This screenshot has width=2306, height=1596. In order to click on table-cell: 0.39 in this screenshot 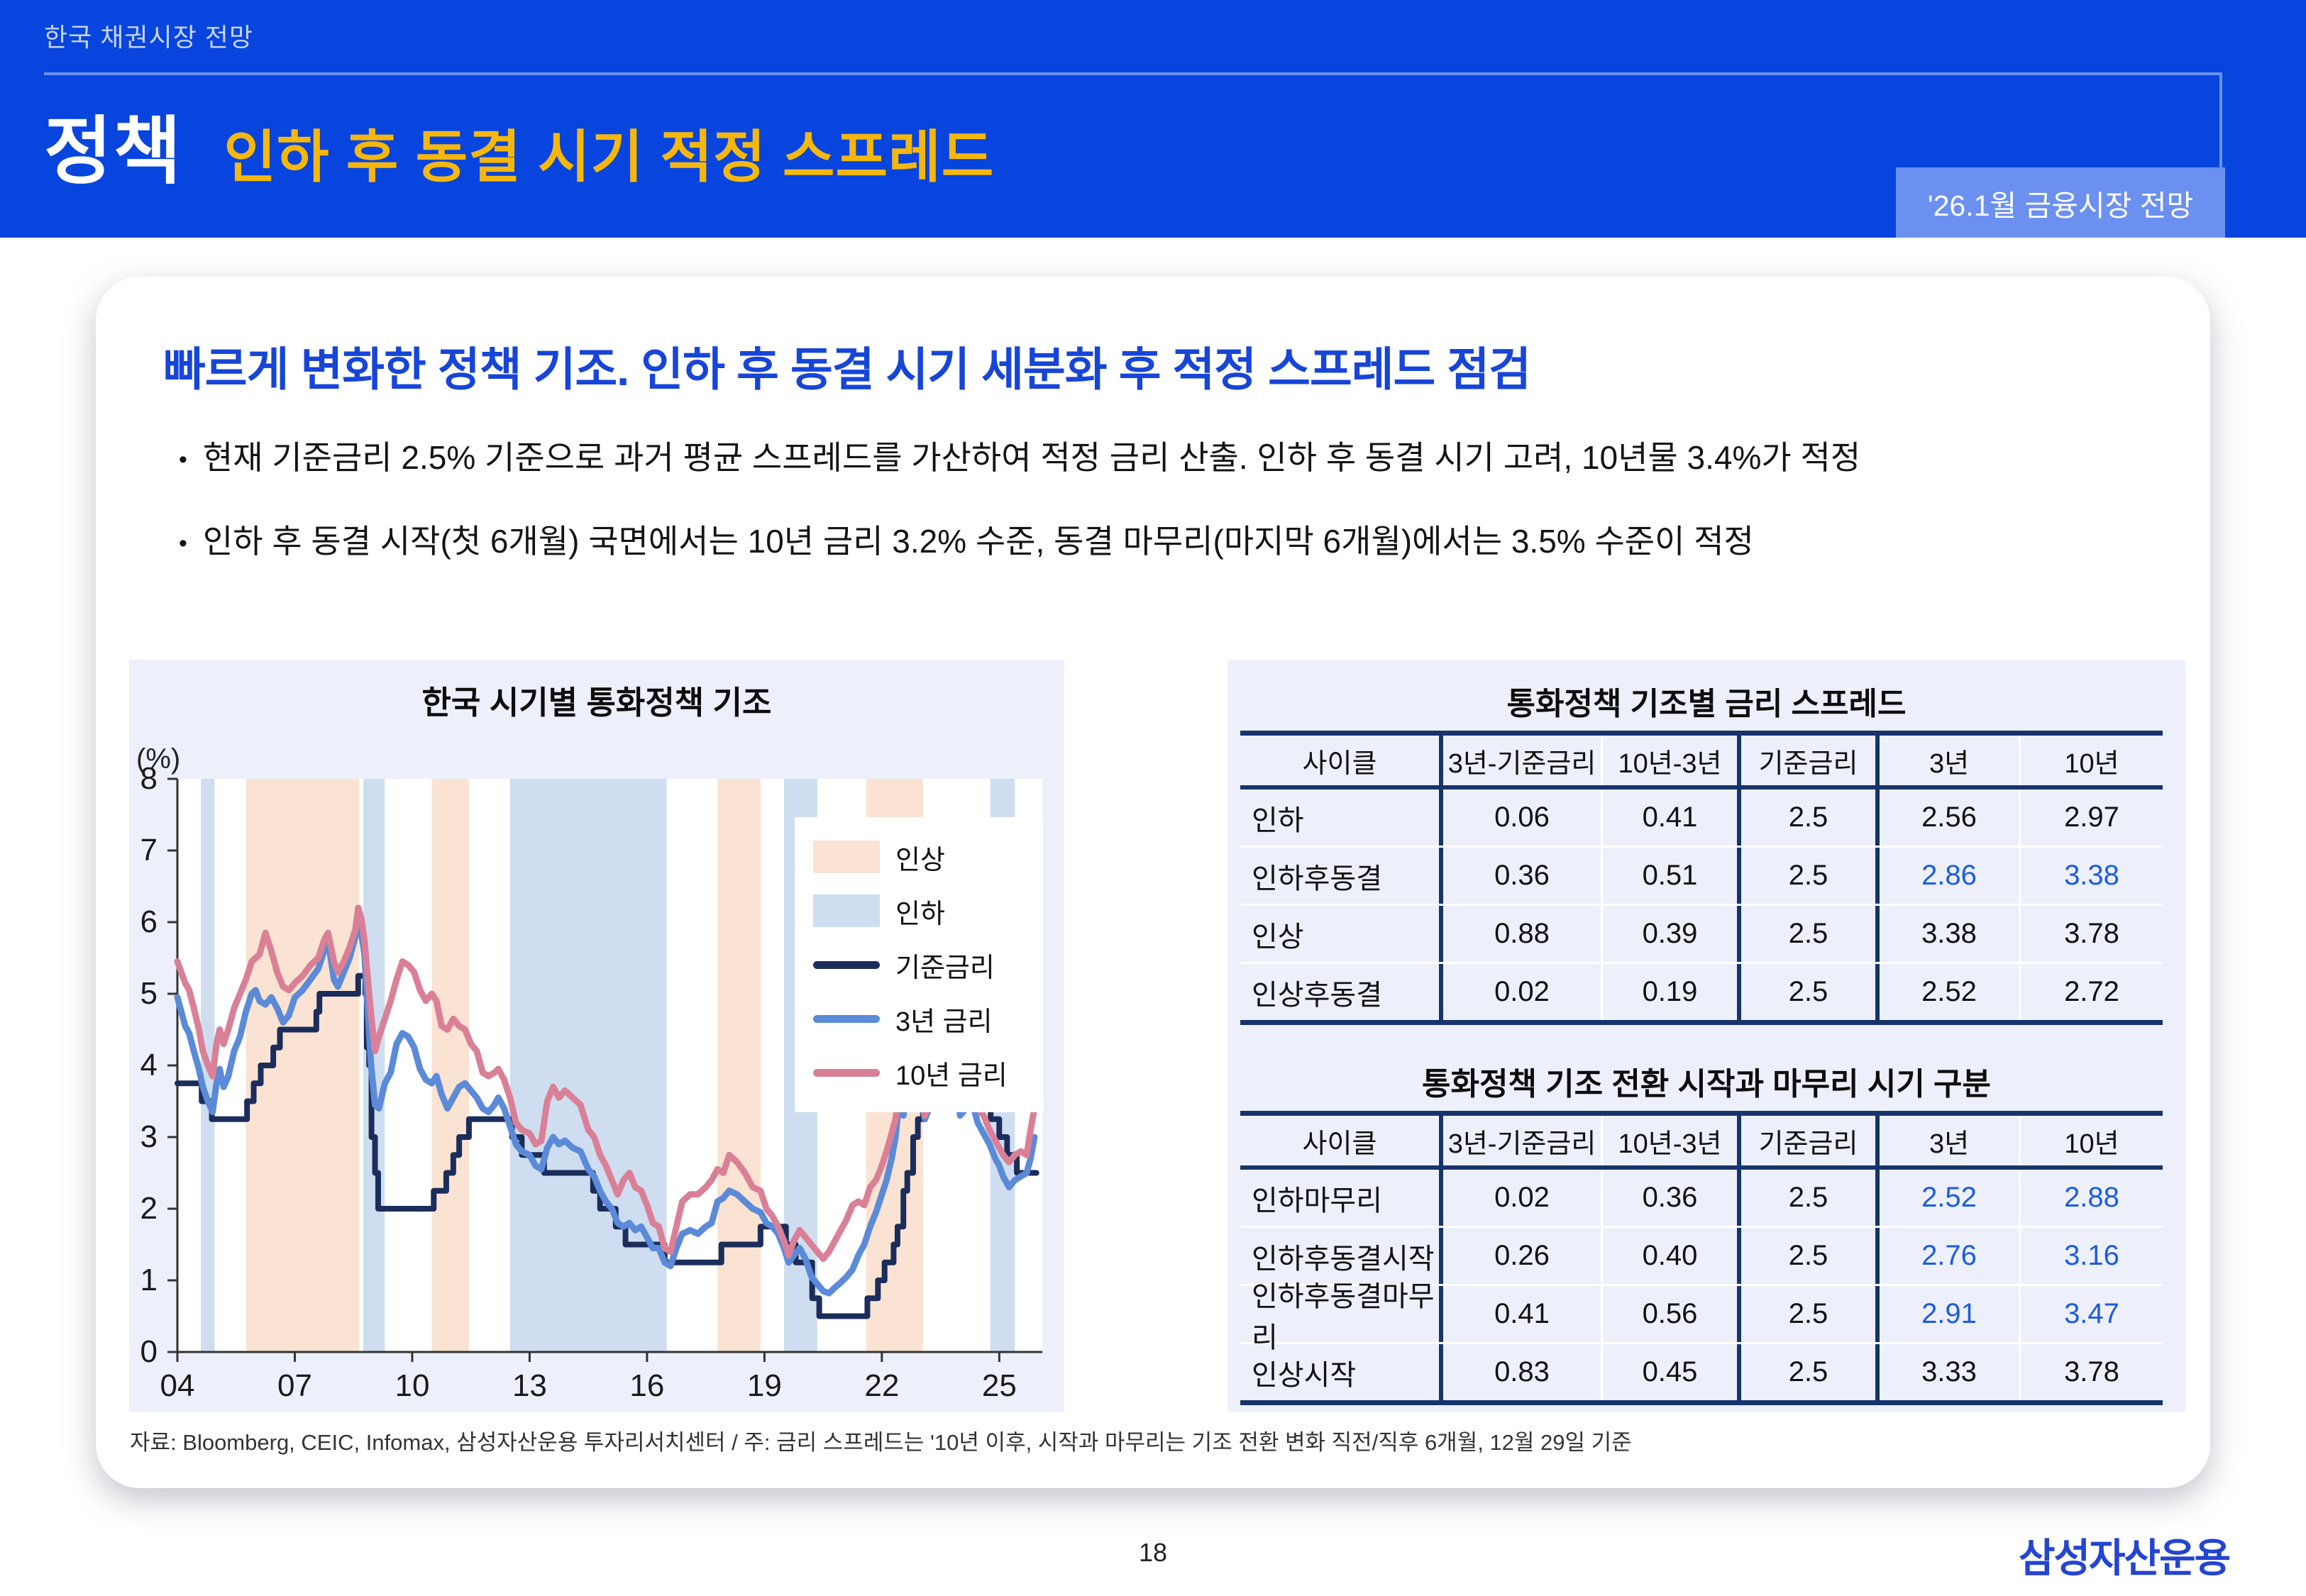, I will do `click(1672, 934)`.